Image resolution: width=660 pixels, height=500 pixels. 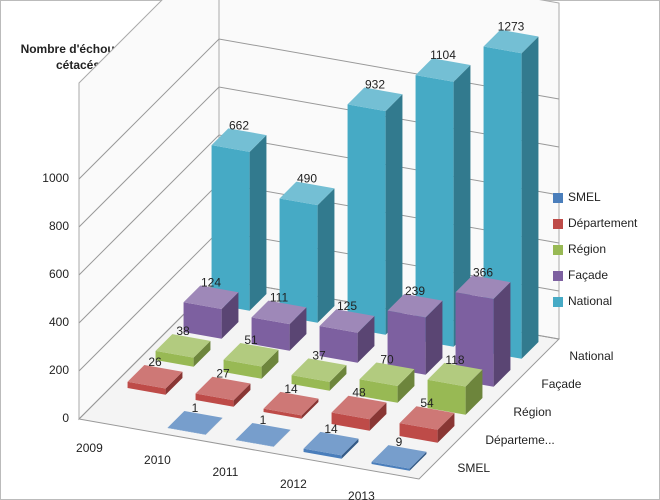 What do you see at coordinates (65, 418) in the screenshot?
I see `y-tick-label: 0` at bounding box center [65, 418].